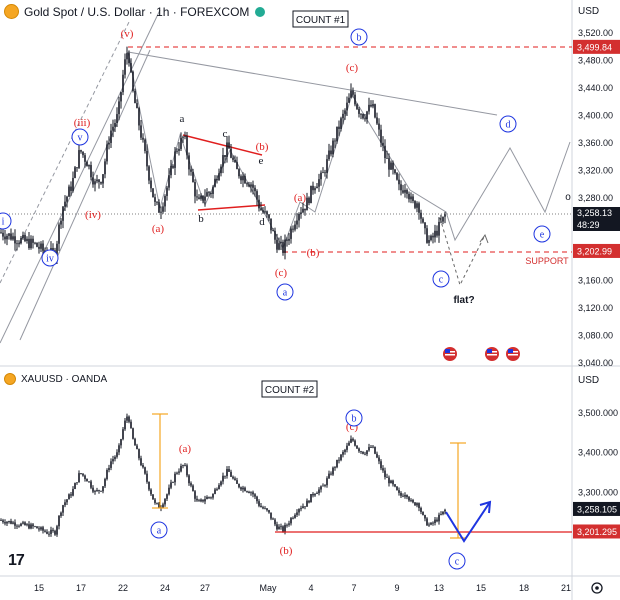 The height and width of the screenshot is (600, 620). Describe the element at coordinates (595, 116) in the screenshot. I see `top-y-tick: 3,400.00` at that location.